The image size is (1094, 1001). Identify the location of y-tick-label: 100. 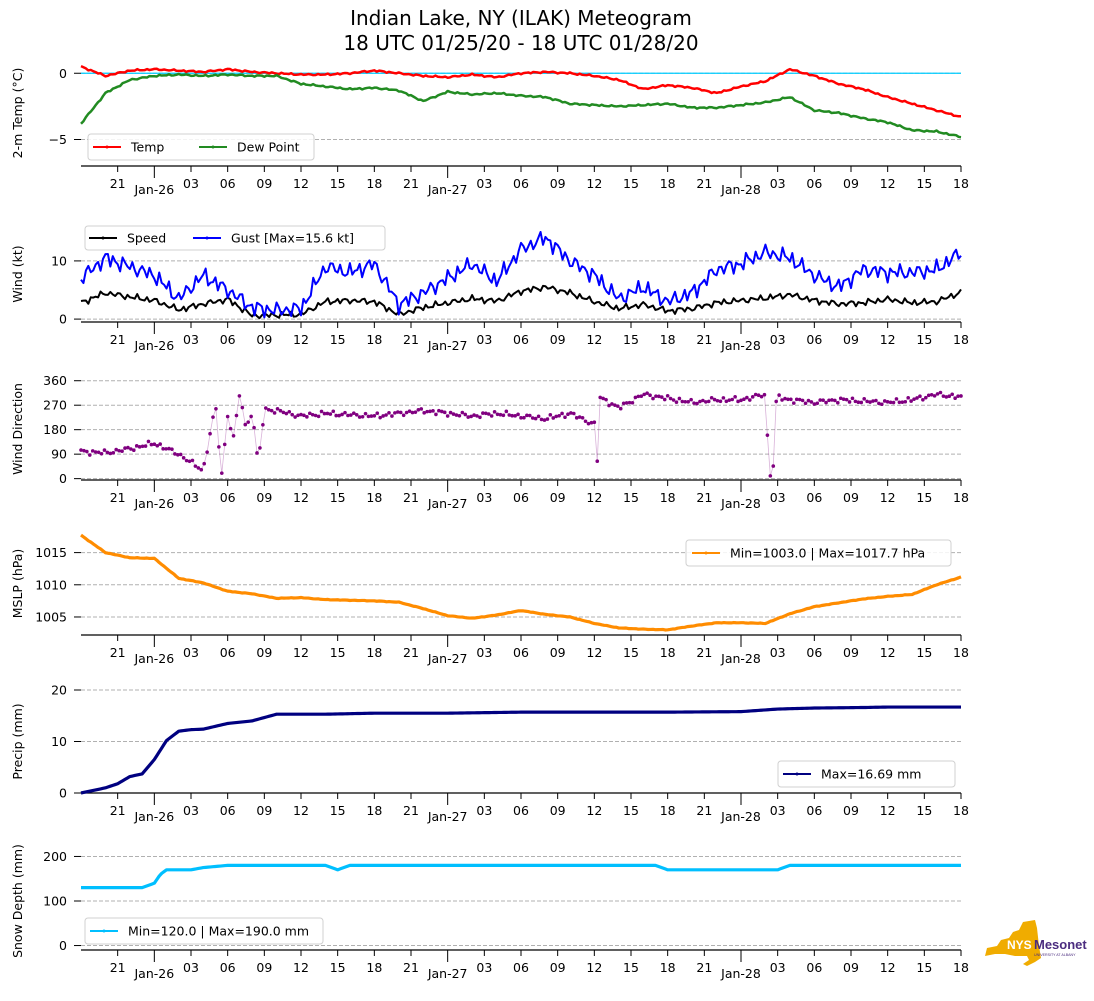
(55, 901).